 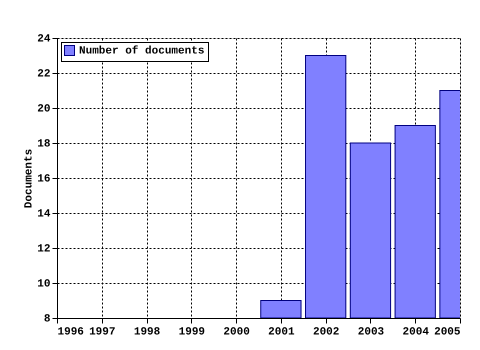 What do you see at coordinates (29, 178) in the screenshot?
I see `y-axis-title: Documents` at bounding box center [29, 178].